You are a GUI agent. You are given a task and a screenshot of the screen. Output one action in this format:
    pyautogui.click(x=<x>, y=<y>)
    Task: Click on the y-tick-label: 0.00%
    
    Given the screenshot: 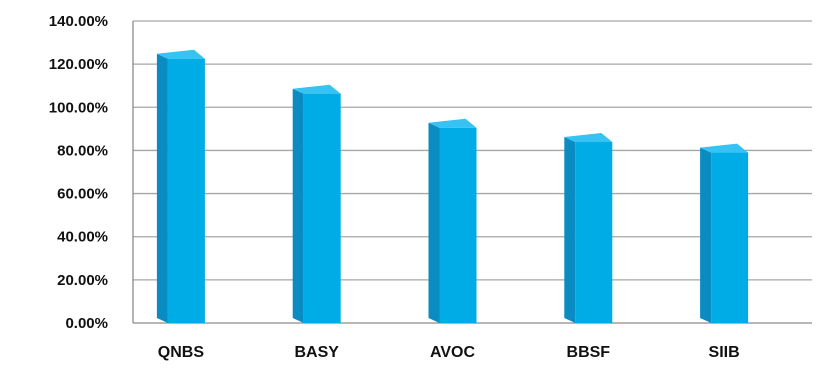 What is the action you would take?
    pyautogui.click(x=86, y=323)
    